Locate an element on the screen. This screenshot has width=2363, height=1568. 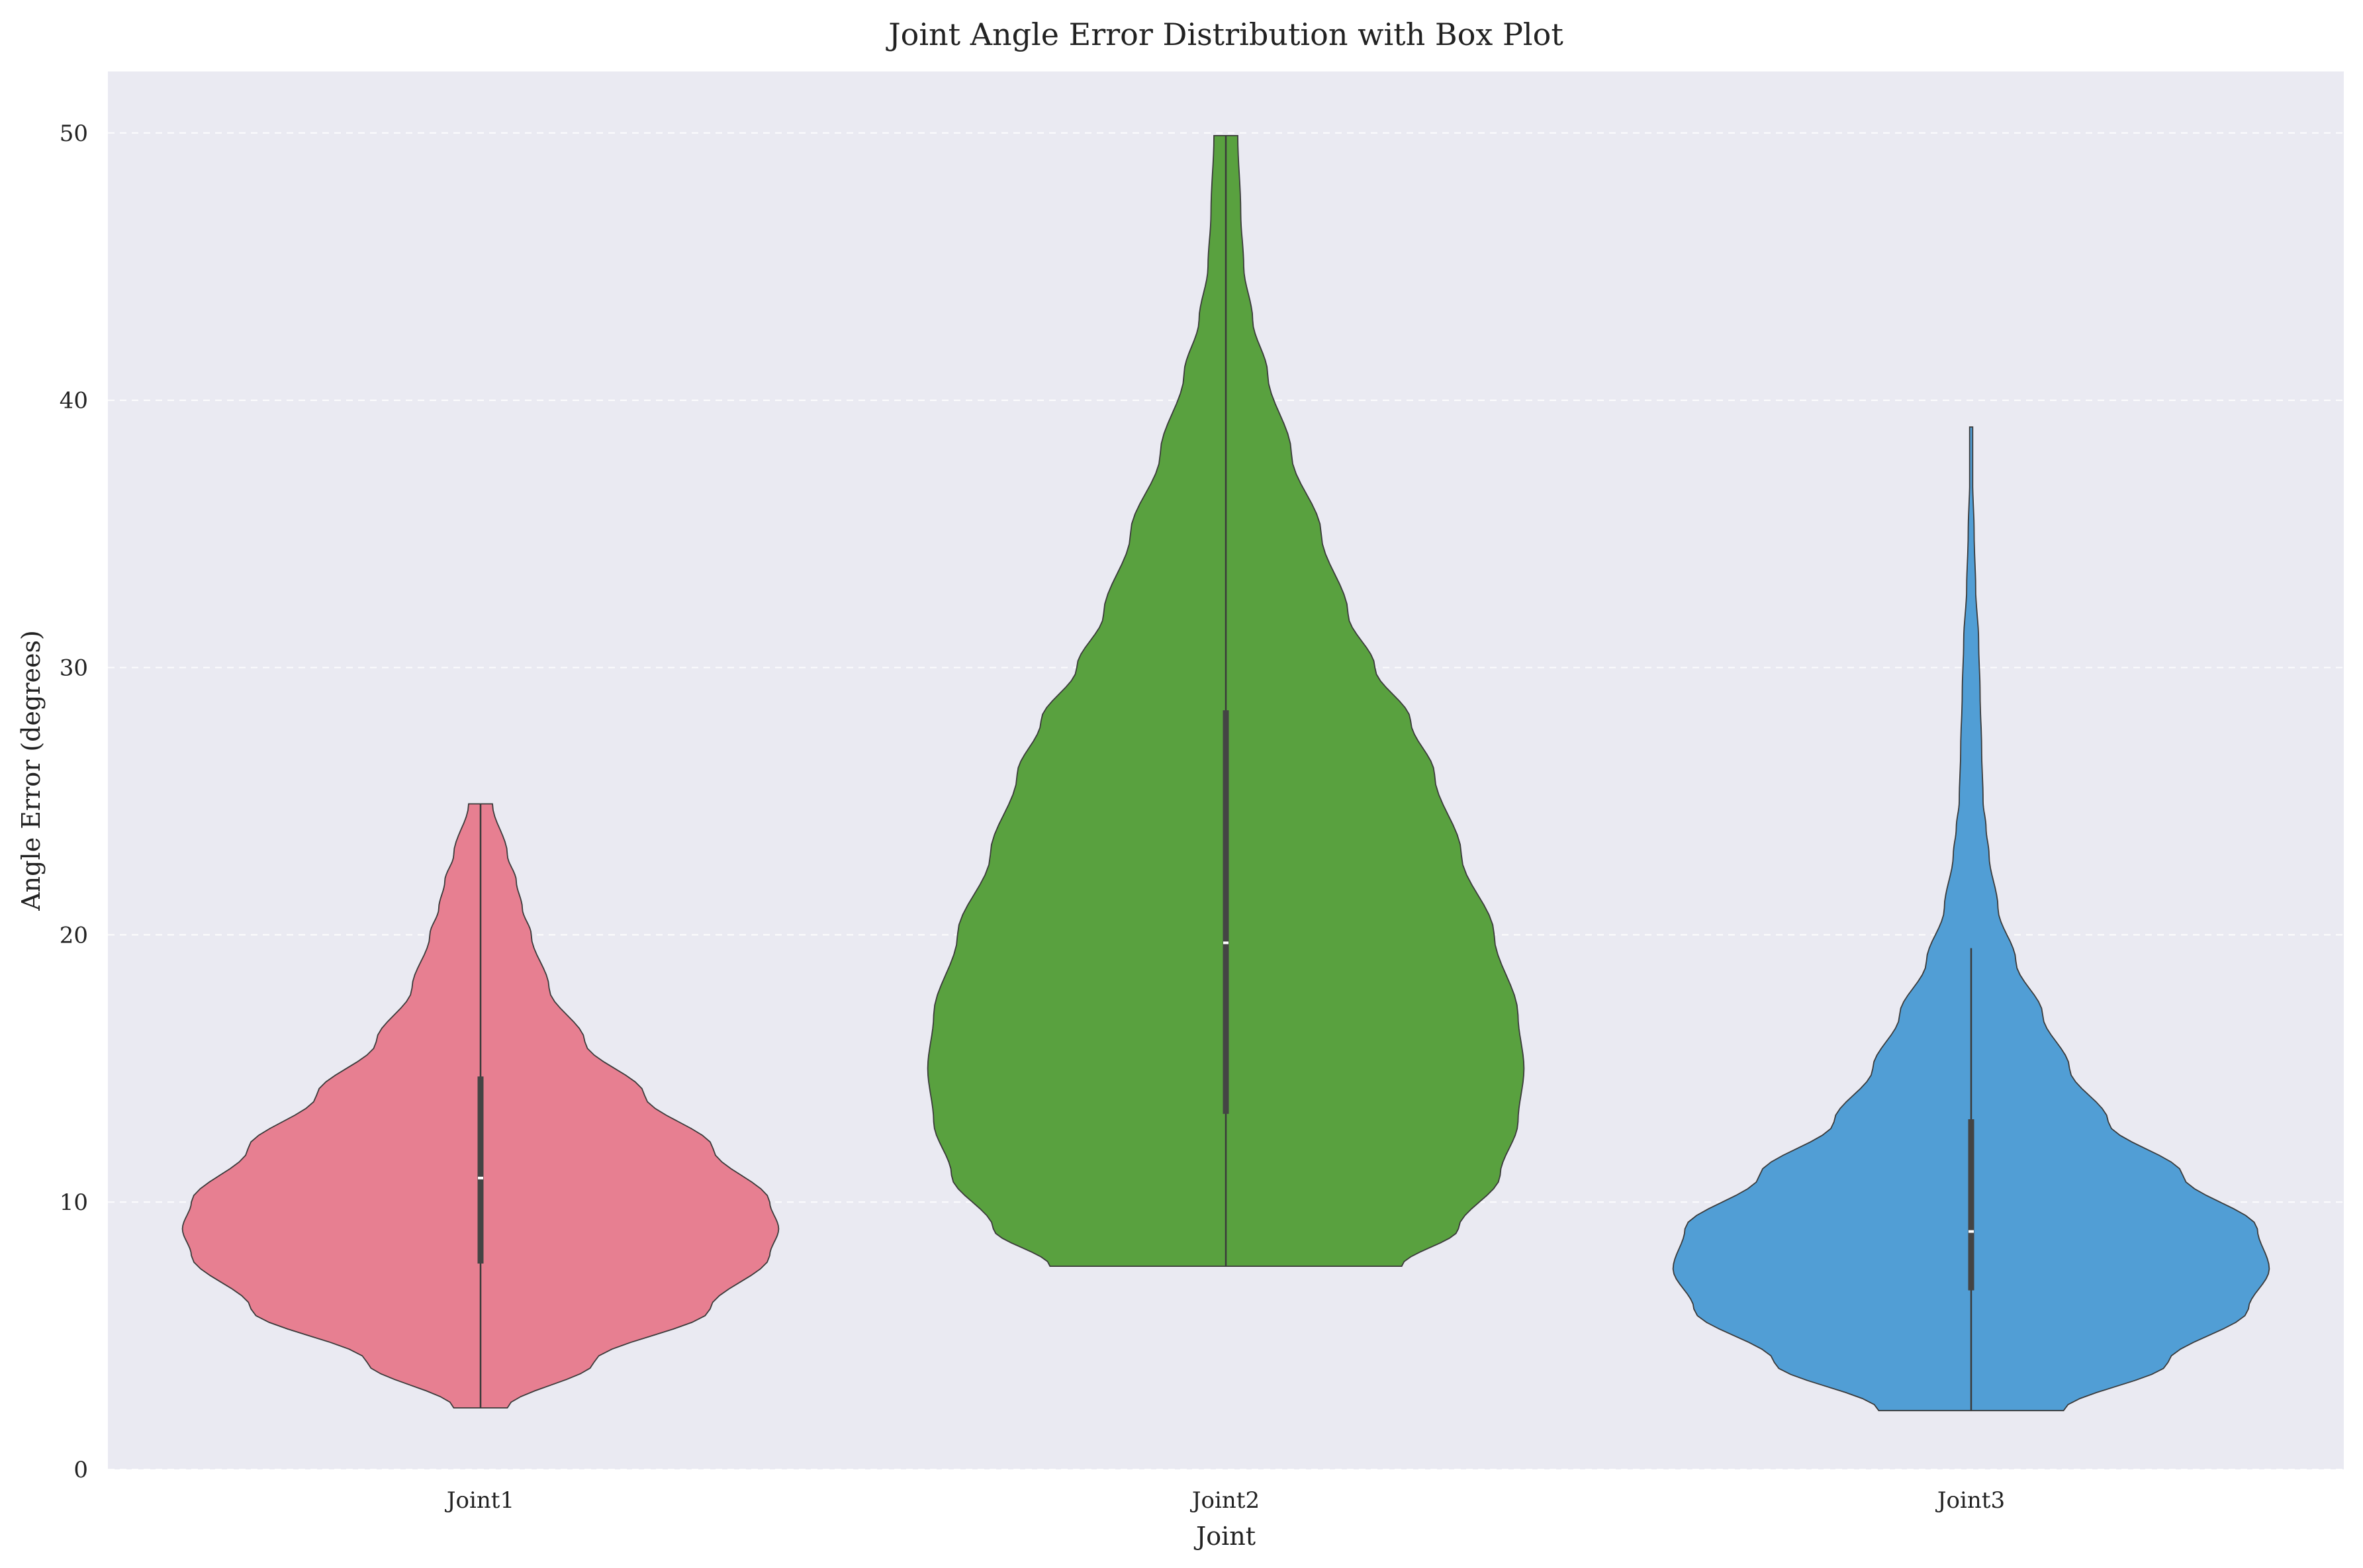
x-tick-labels: Joint1 Joint2 Joint3 is located at coordinates (1225, 1500).